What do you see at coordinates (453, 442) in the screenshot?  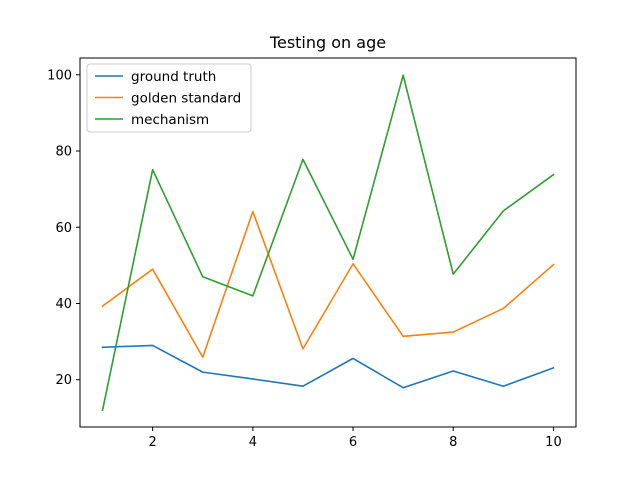 I see `x-tick-label: 8` at bounding box center [453, 442].